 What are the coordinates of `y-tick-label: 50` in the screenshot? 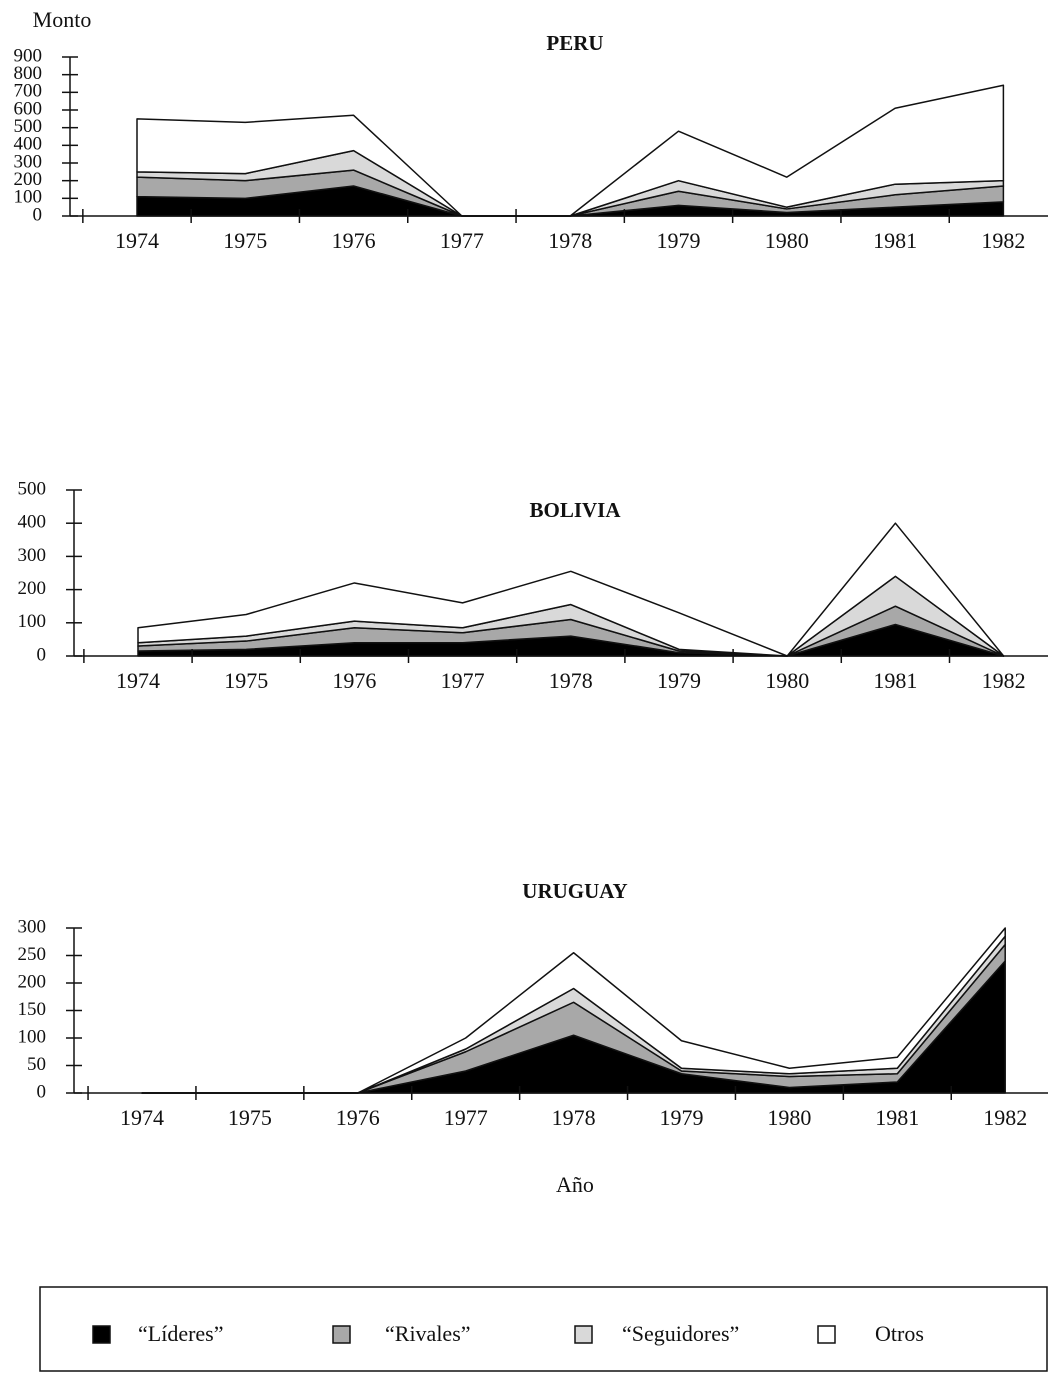 It's located at (36, 1064).